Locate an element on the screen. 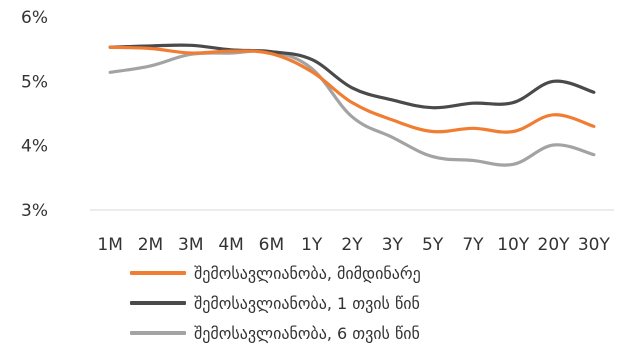 This screenshot has height=348, width=632. x-tick-label: 1Y is located at coordinates (312, 245).